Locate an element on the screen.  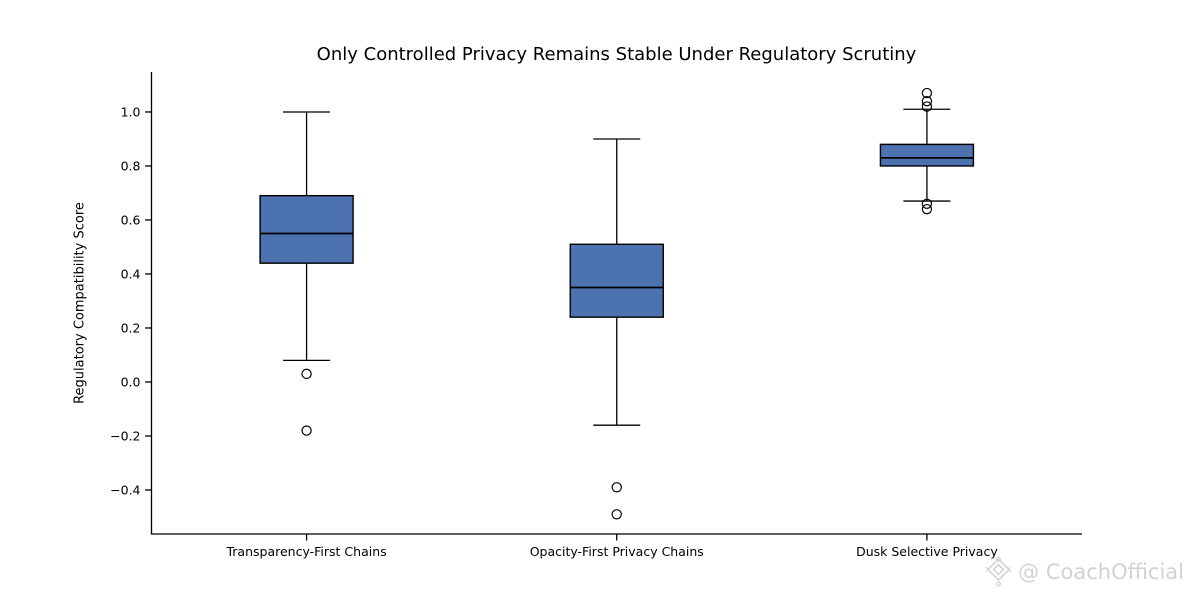
y-tick-label: −0.4 is located at coordinates (125, 489).